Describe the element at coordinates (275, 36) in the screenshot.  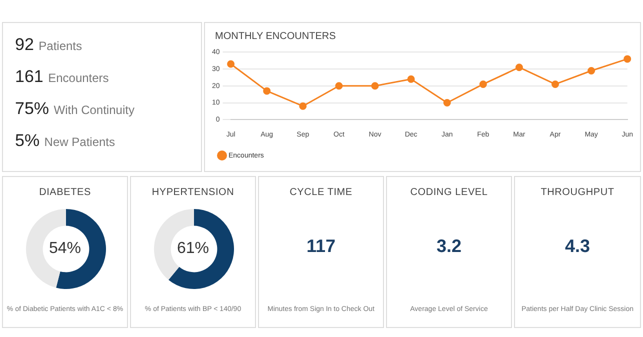
I see `chart-title: MONTHLY ENCOUNTERS` at that location.